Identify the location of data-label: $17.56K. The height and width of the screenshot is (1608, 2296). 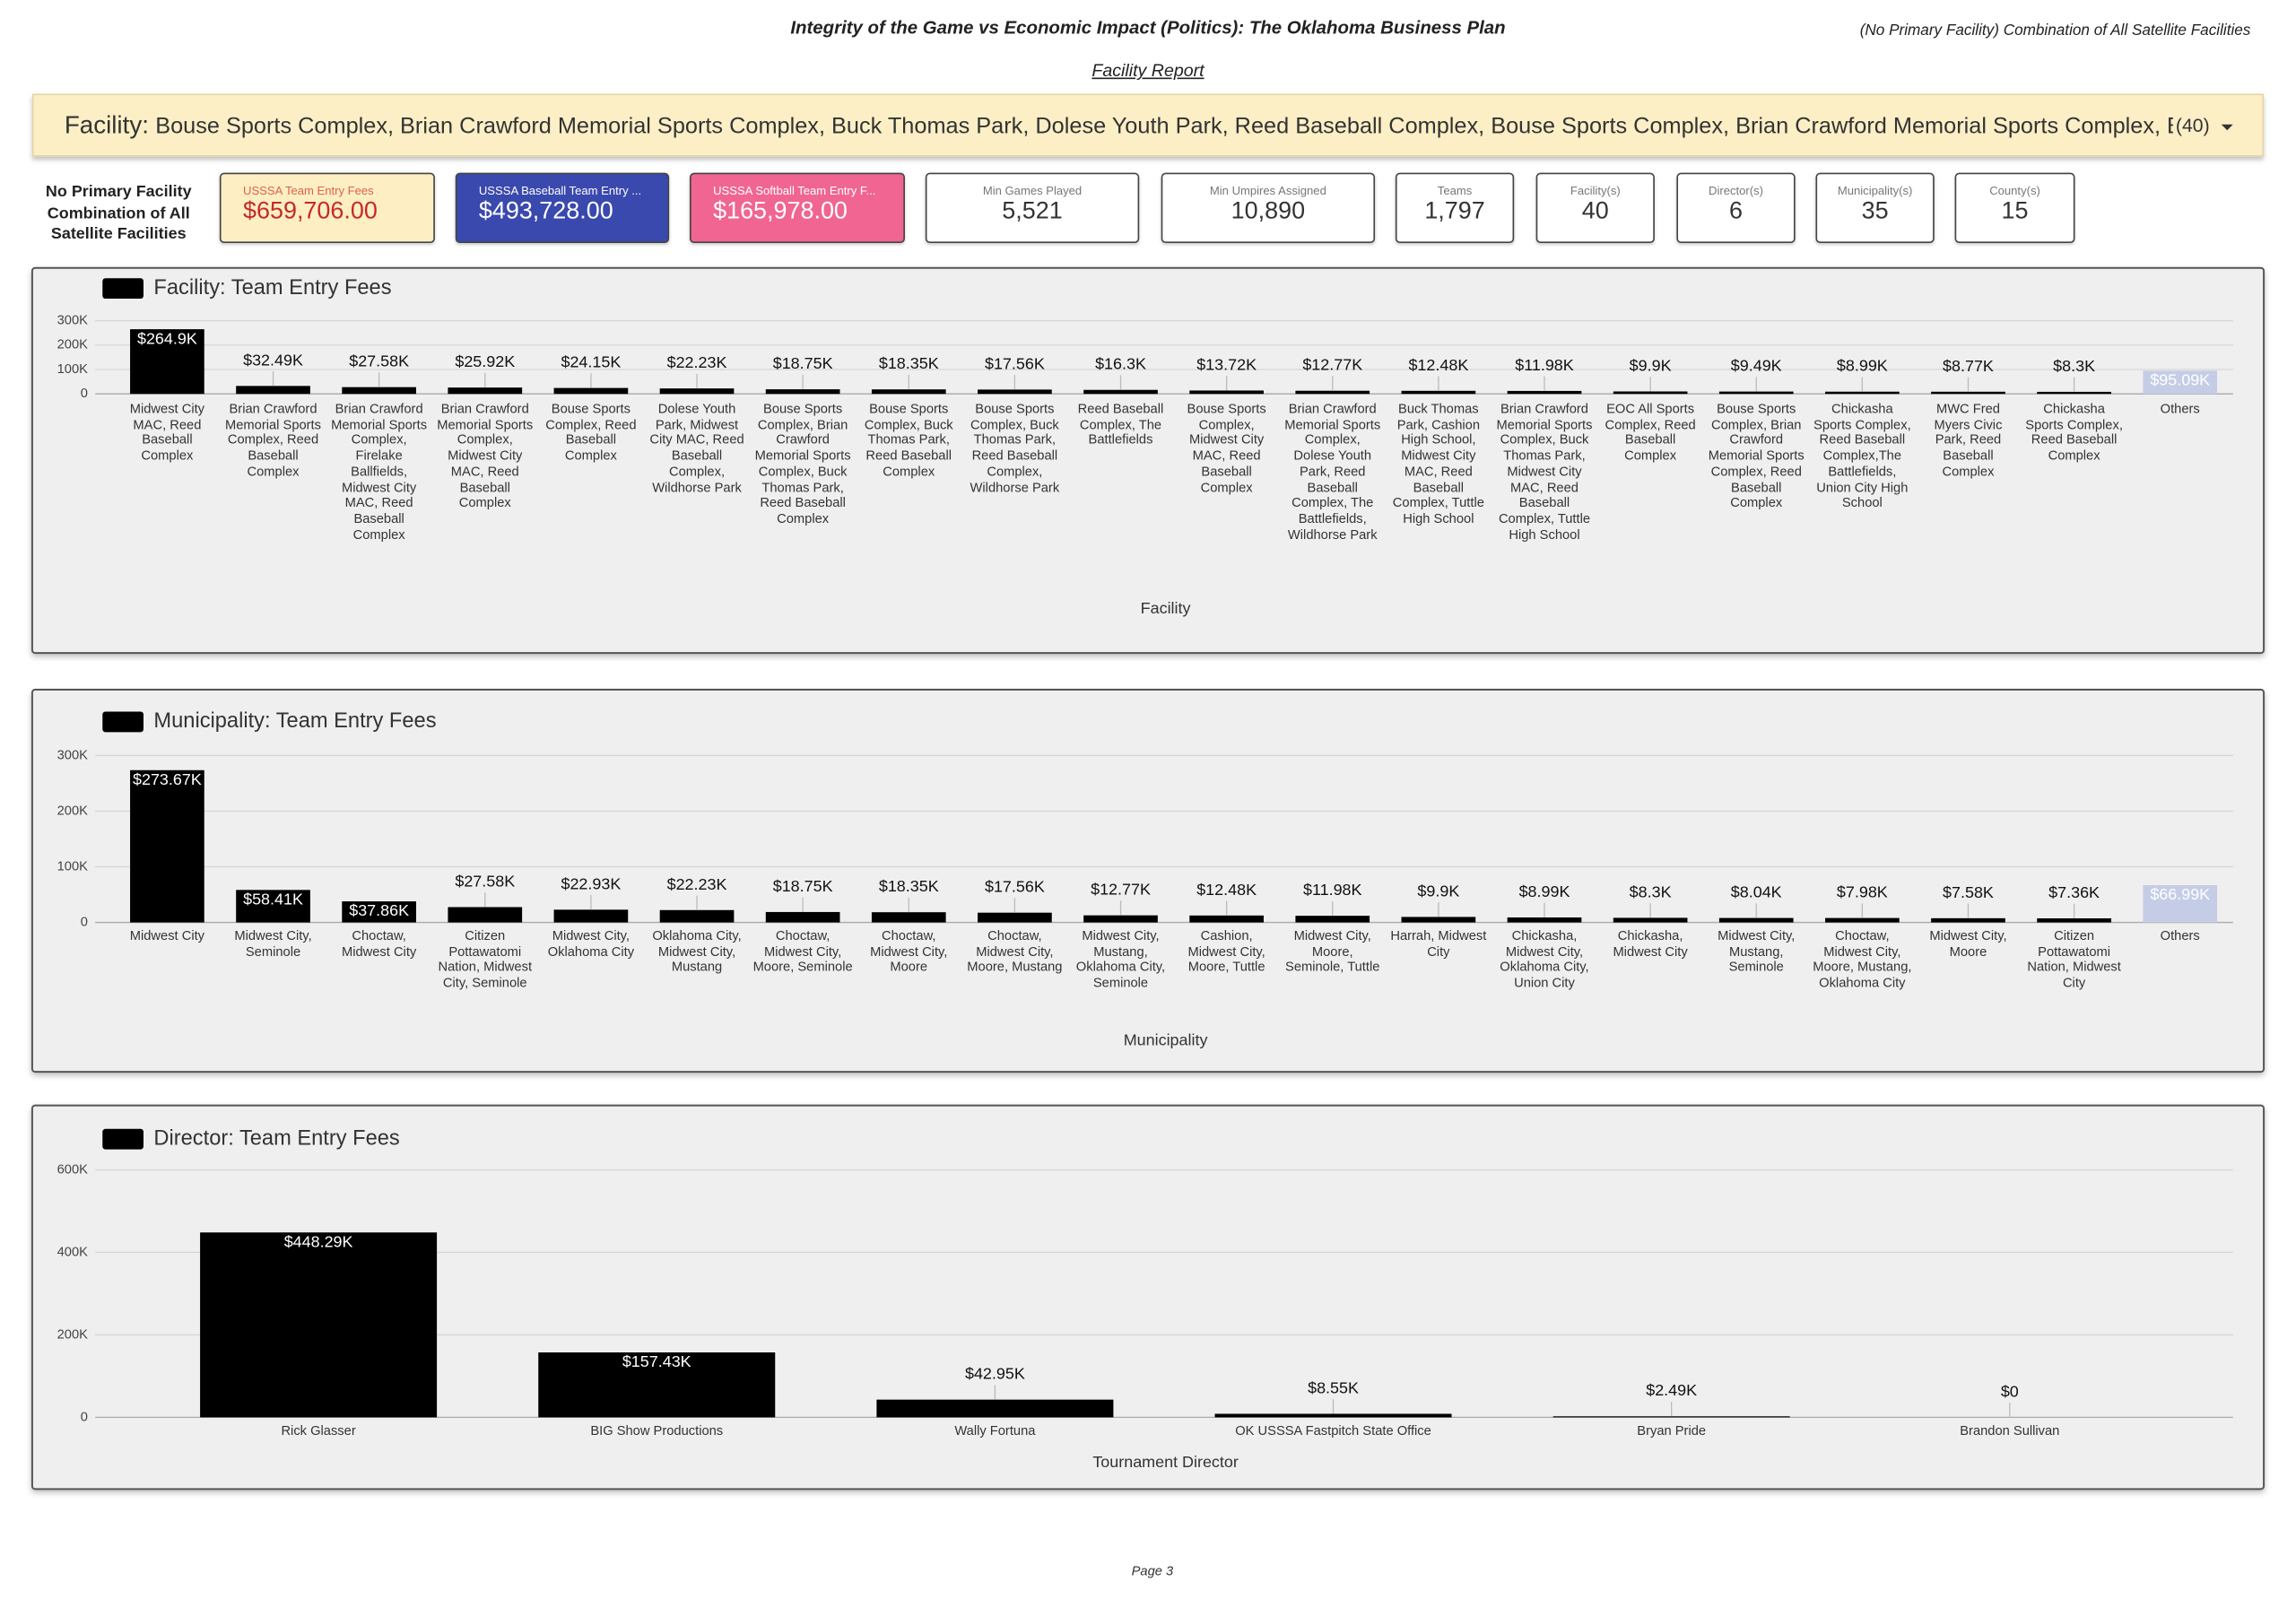
(1015, 887).